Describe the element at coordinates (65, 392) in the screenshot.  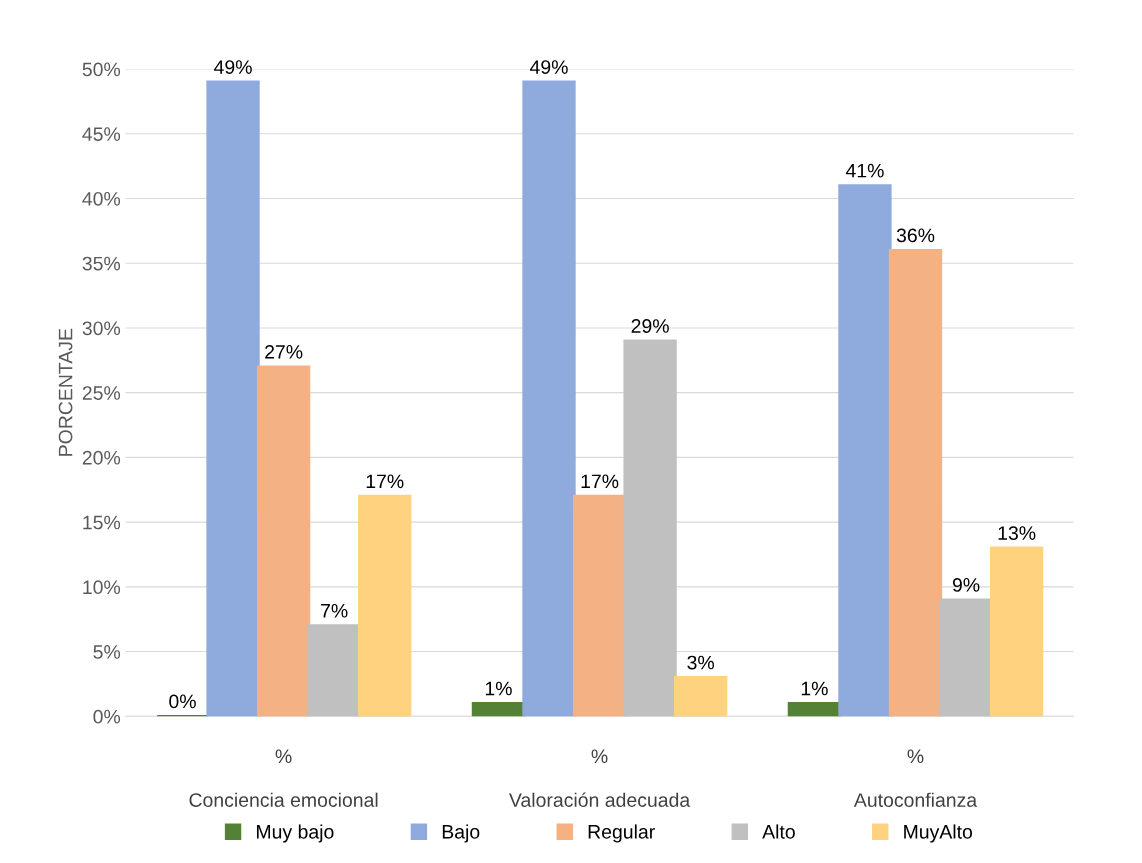
I see `y-axis-title: PORCENTAJE` at that location.